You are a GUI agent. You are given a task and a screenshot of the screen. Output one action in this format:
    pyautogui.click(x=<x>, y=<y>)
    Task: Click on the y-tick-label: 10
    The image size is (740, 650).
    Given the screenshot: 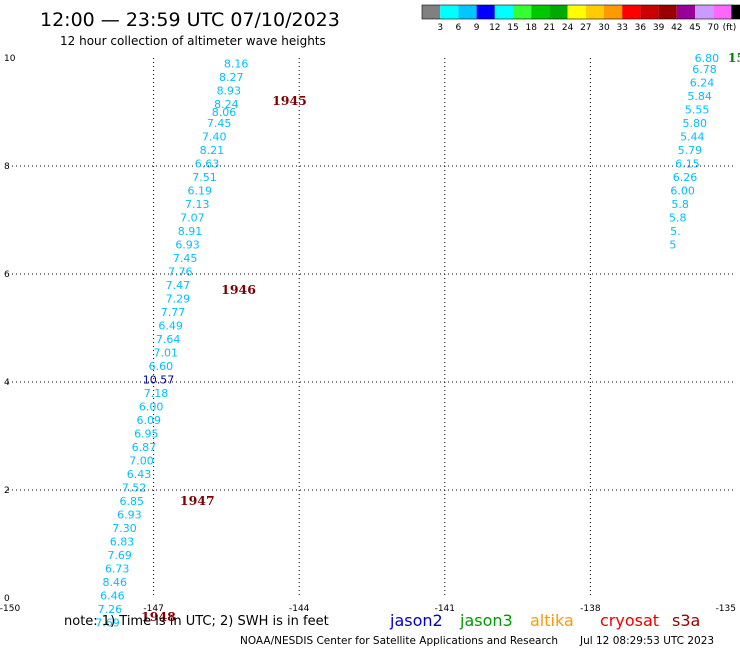 What is the action you would take?
    pyautogui.click(x=10, y=59)
    